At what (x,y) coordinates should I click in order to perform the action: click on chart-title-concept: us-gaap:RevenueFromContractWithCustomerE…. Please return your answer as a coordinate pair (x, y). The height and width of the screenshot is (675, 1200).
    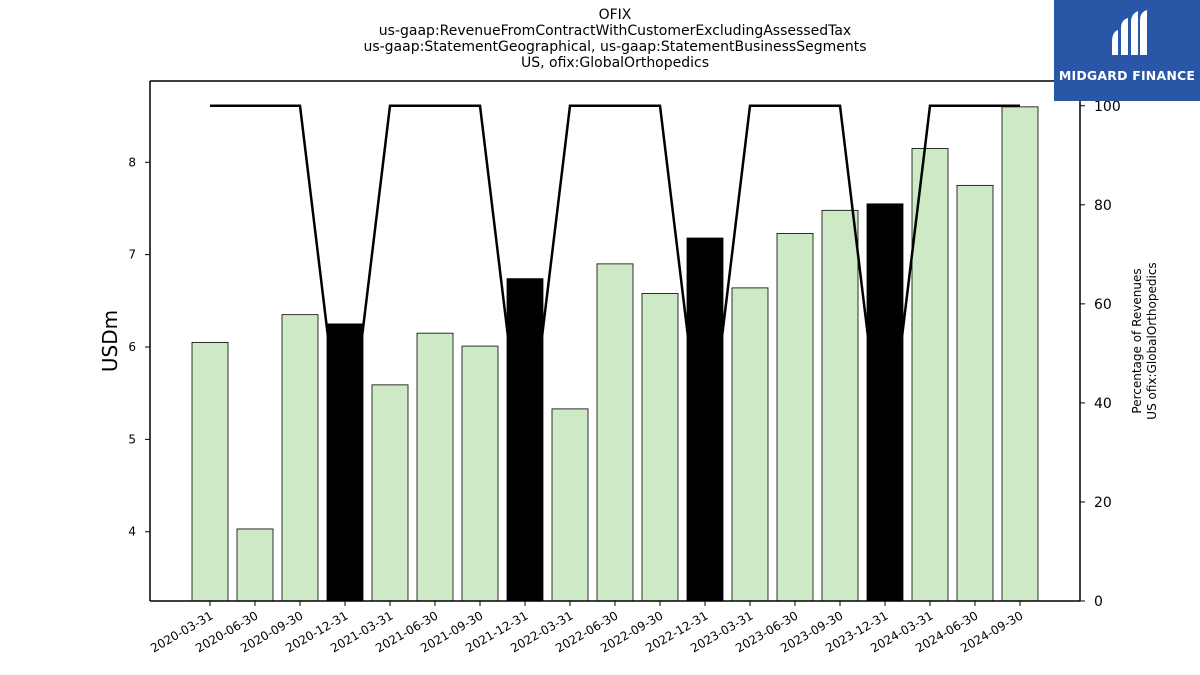
    Looking at the image, I should click on (615, 31).